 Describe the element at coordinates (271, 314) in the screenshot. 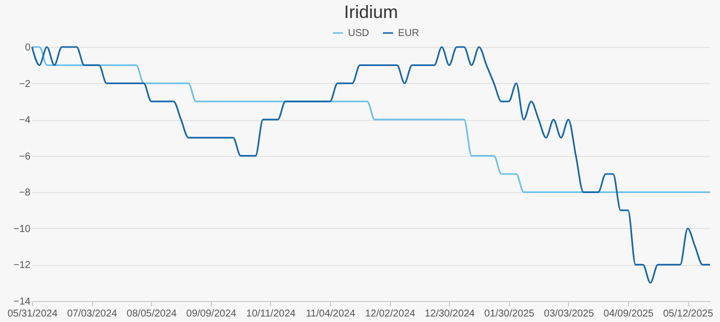

I see `x-tick-label: 10/11/2024` at that location.